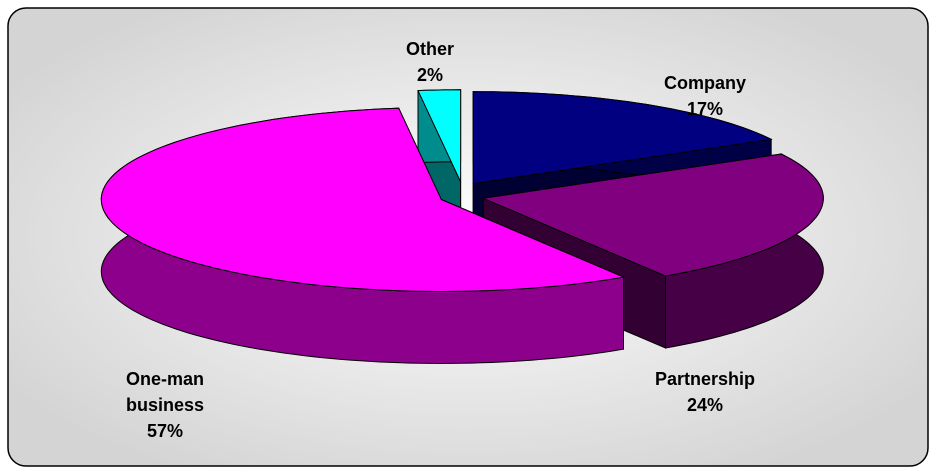 The width and height of the screenshot is (936, 474). What do you see at coordinates (705, 405) in the screenshot?
I see `value-label: 24%` at bounding box center [705, 405].